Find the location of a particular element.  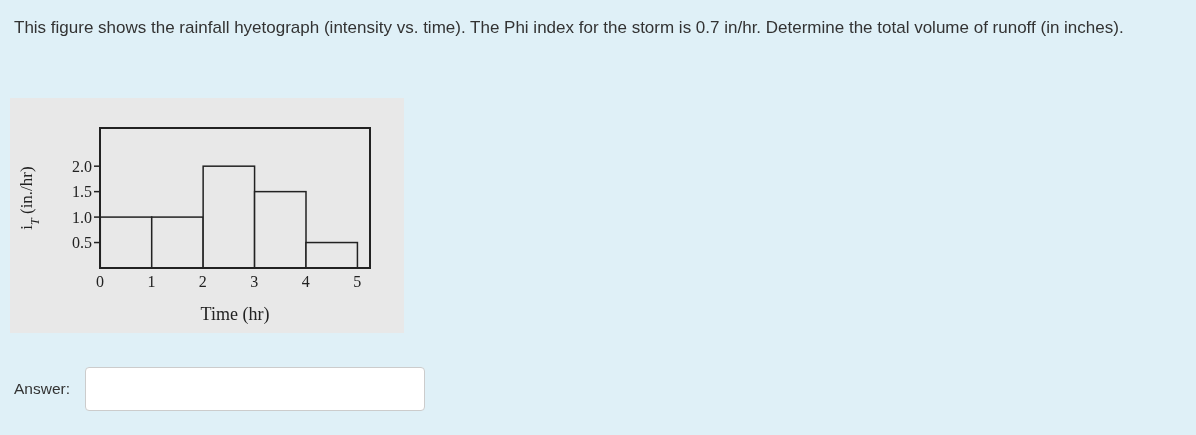

x-tick-label: 4 is located at coordinates (305, 282).